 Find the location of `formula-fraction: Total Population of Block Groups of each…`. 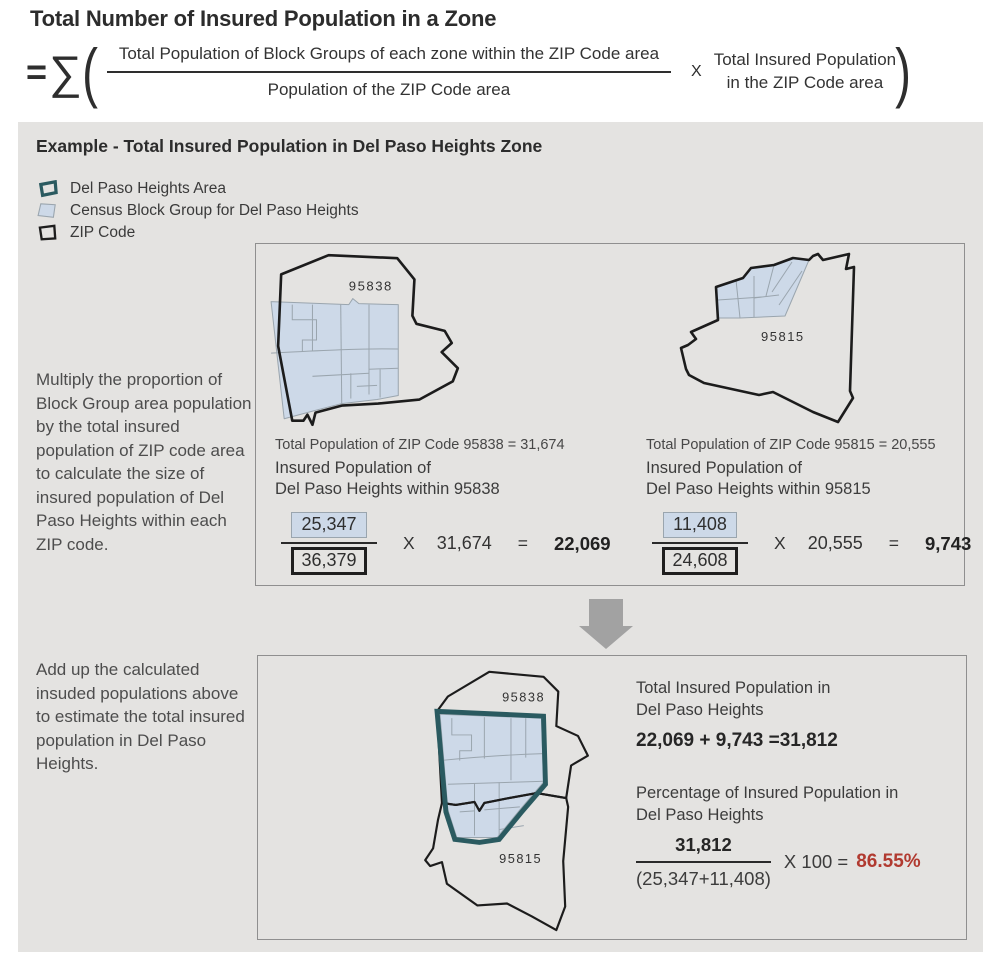

formula-fraction: Total Population of Block Groups of each… is located at coordinates (389, 72).